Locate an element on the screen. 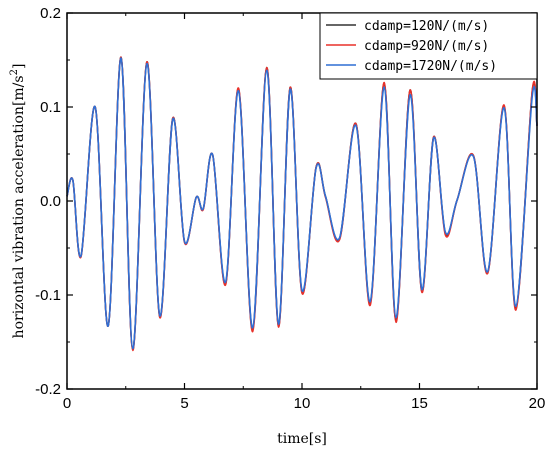 Image resolution: width=550 pixels, height=453 pixels. y-tick-label: 0.1 is located at coordinates (50, 107).